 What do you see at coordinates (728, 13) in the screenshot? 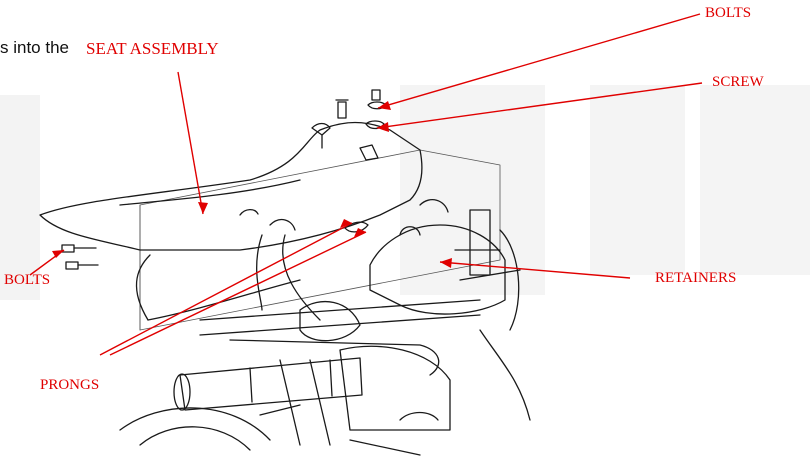
I see `callout-bolts-top: BOLTS` at bounding box center [728, 13].